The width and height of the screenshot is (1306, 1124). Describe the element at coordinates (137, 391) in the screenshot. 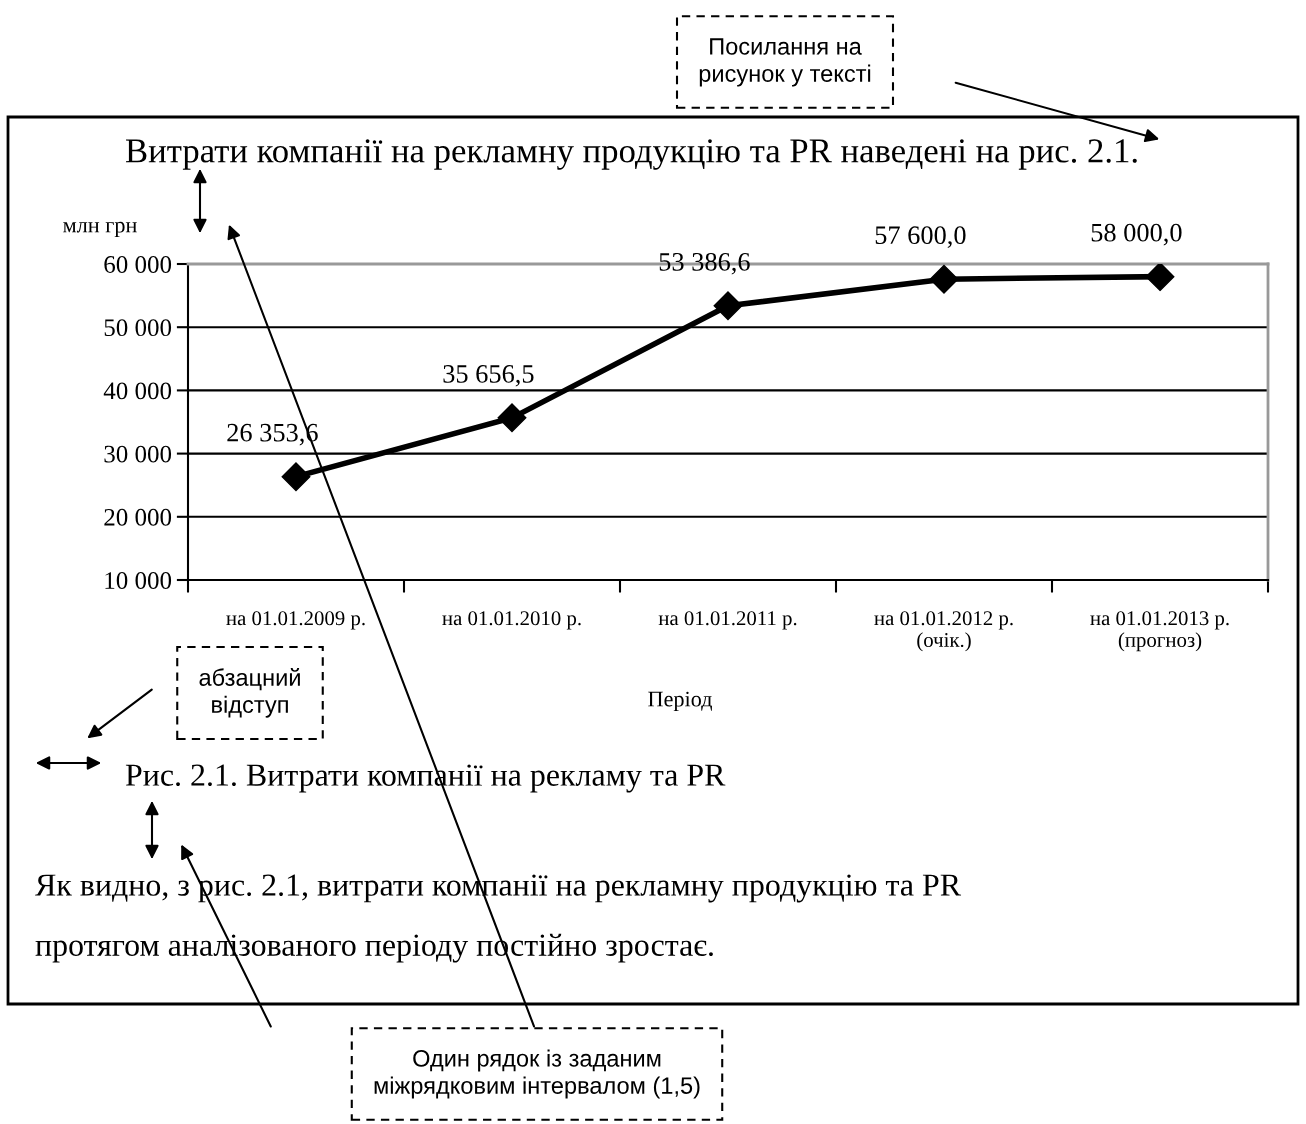

I see `y-tick-label: 40 000` at that location.